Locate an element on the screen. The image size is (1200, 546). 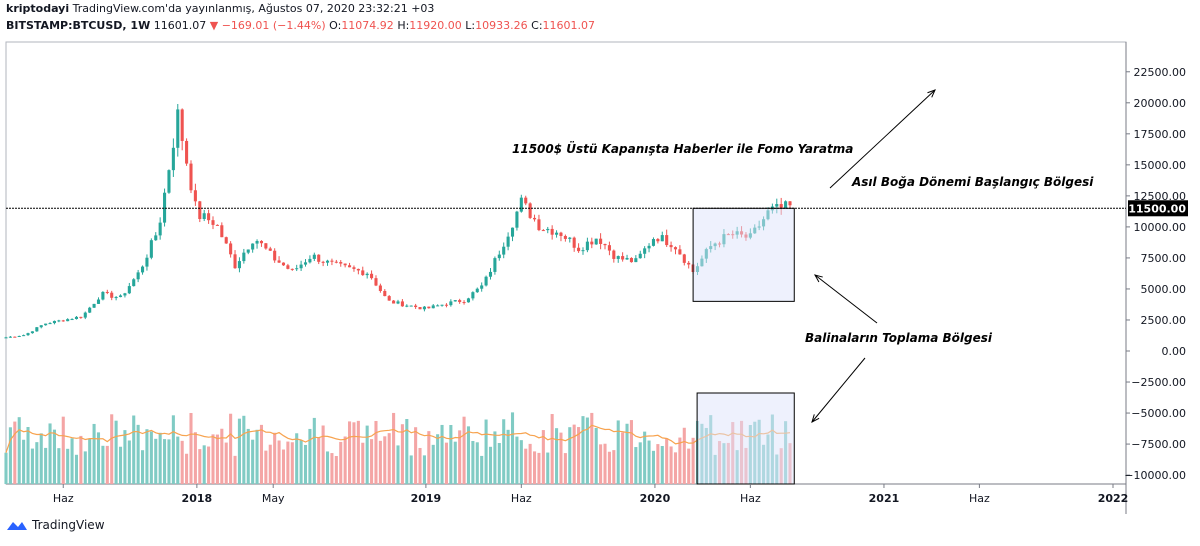
arrow-to-price-box is located at coordinates (846, 299).